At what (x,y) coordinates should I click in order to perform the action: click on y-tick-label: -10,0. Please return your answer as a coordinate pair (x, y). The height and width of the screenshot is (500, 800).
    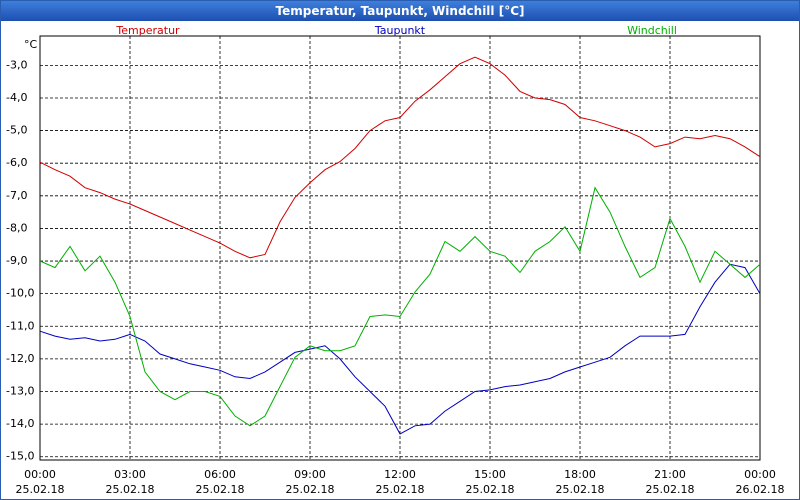
    Looking at the image, I should click on (20, 293).